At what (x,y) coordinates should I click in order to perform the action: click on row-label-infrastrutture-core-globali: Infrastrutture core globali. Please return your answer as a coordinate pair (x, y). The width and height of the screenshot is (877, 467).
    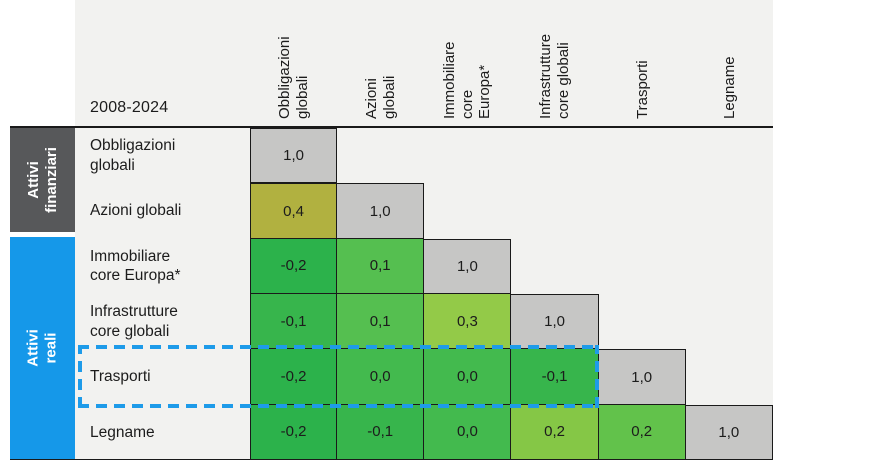
    Looking at the image, I should click on (134, 321).